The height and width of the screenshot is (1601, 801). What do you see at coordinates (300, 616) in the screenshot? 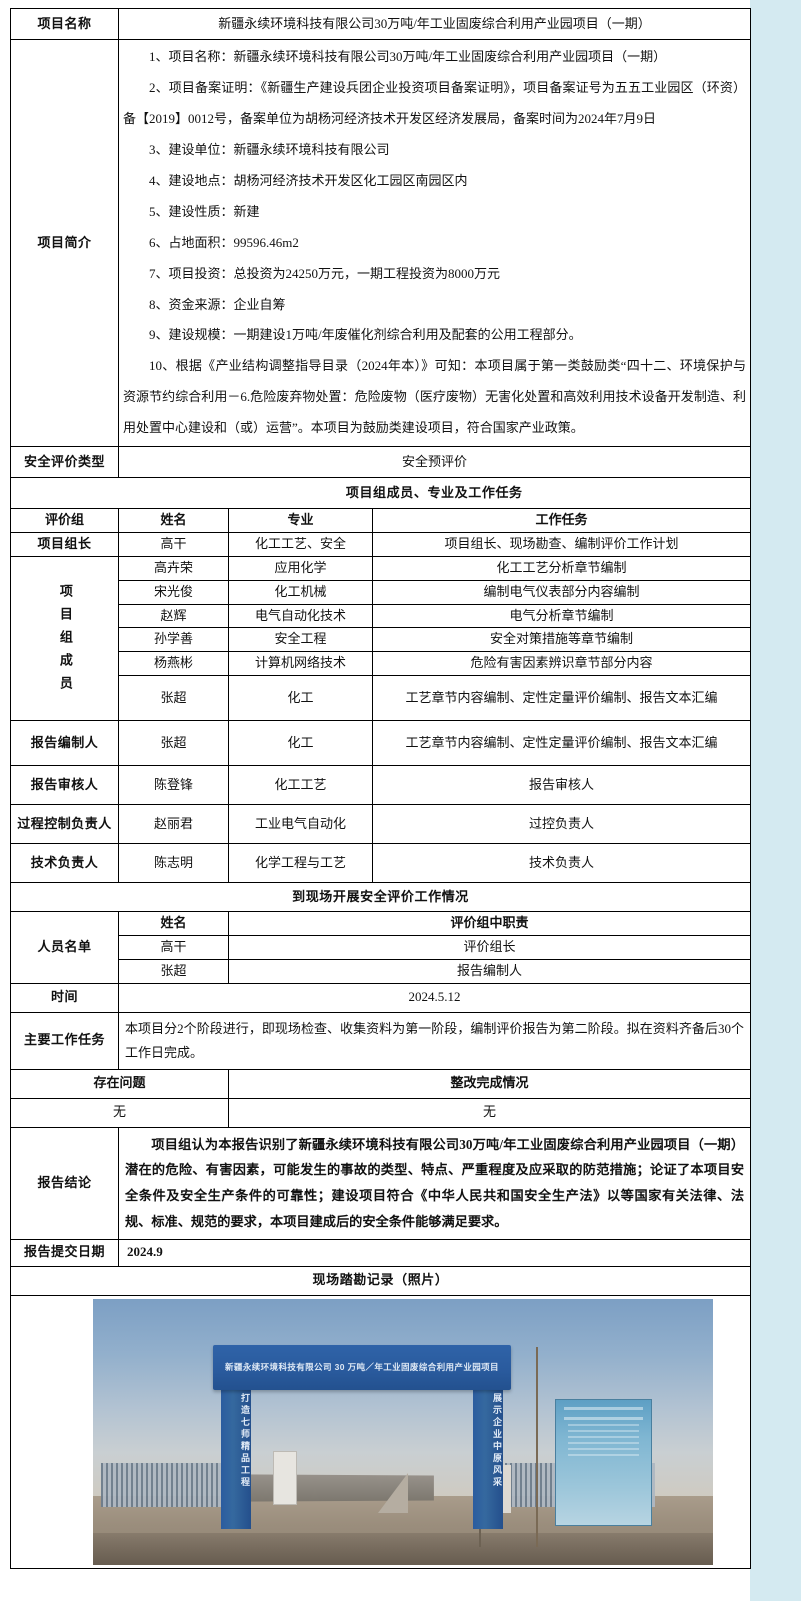
I see `team-row-major: 电气自动化技术` at bounding box center [300, 616].